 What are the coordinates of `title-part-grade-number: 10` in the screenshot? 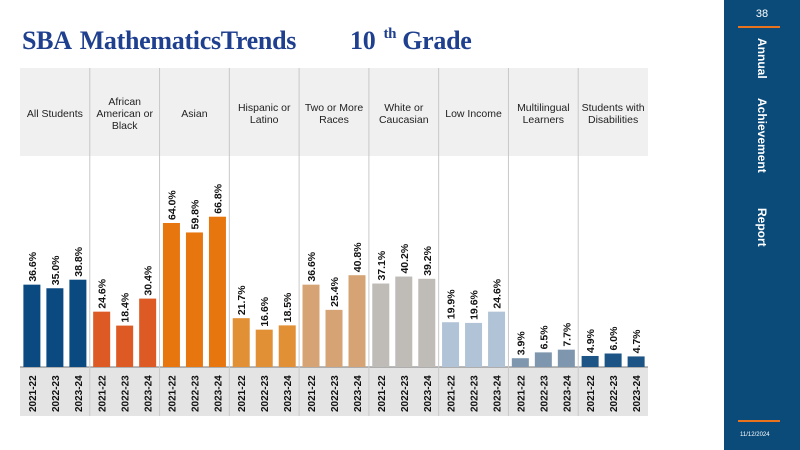 It's located at (363, 40).